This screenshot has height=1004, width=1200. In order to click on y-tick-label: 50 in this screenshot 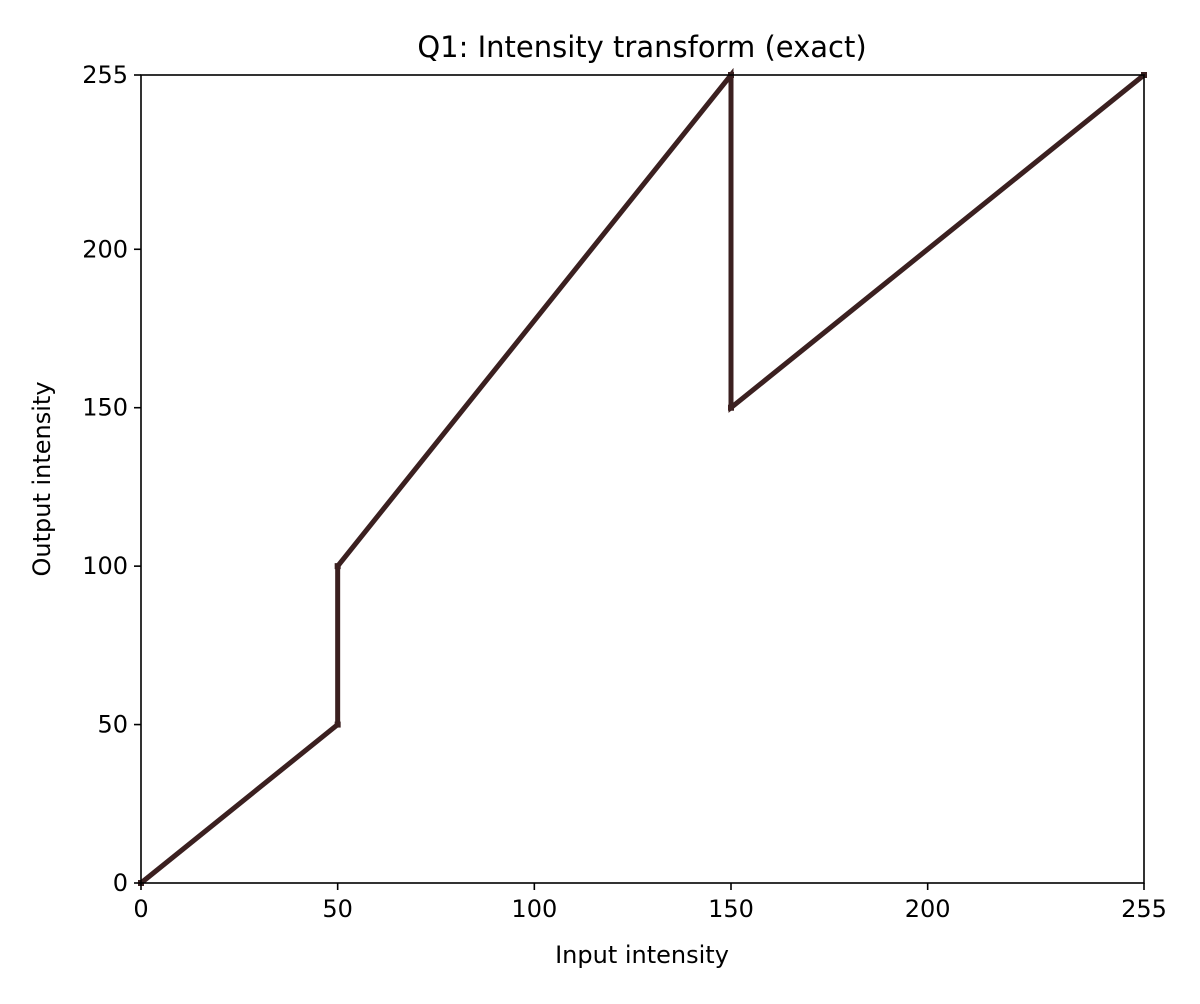, I will do `click(112, 725)`.